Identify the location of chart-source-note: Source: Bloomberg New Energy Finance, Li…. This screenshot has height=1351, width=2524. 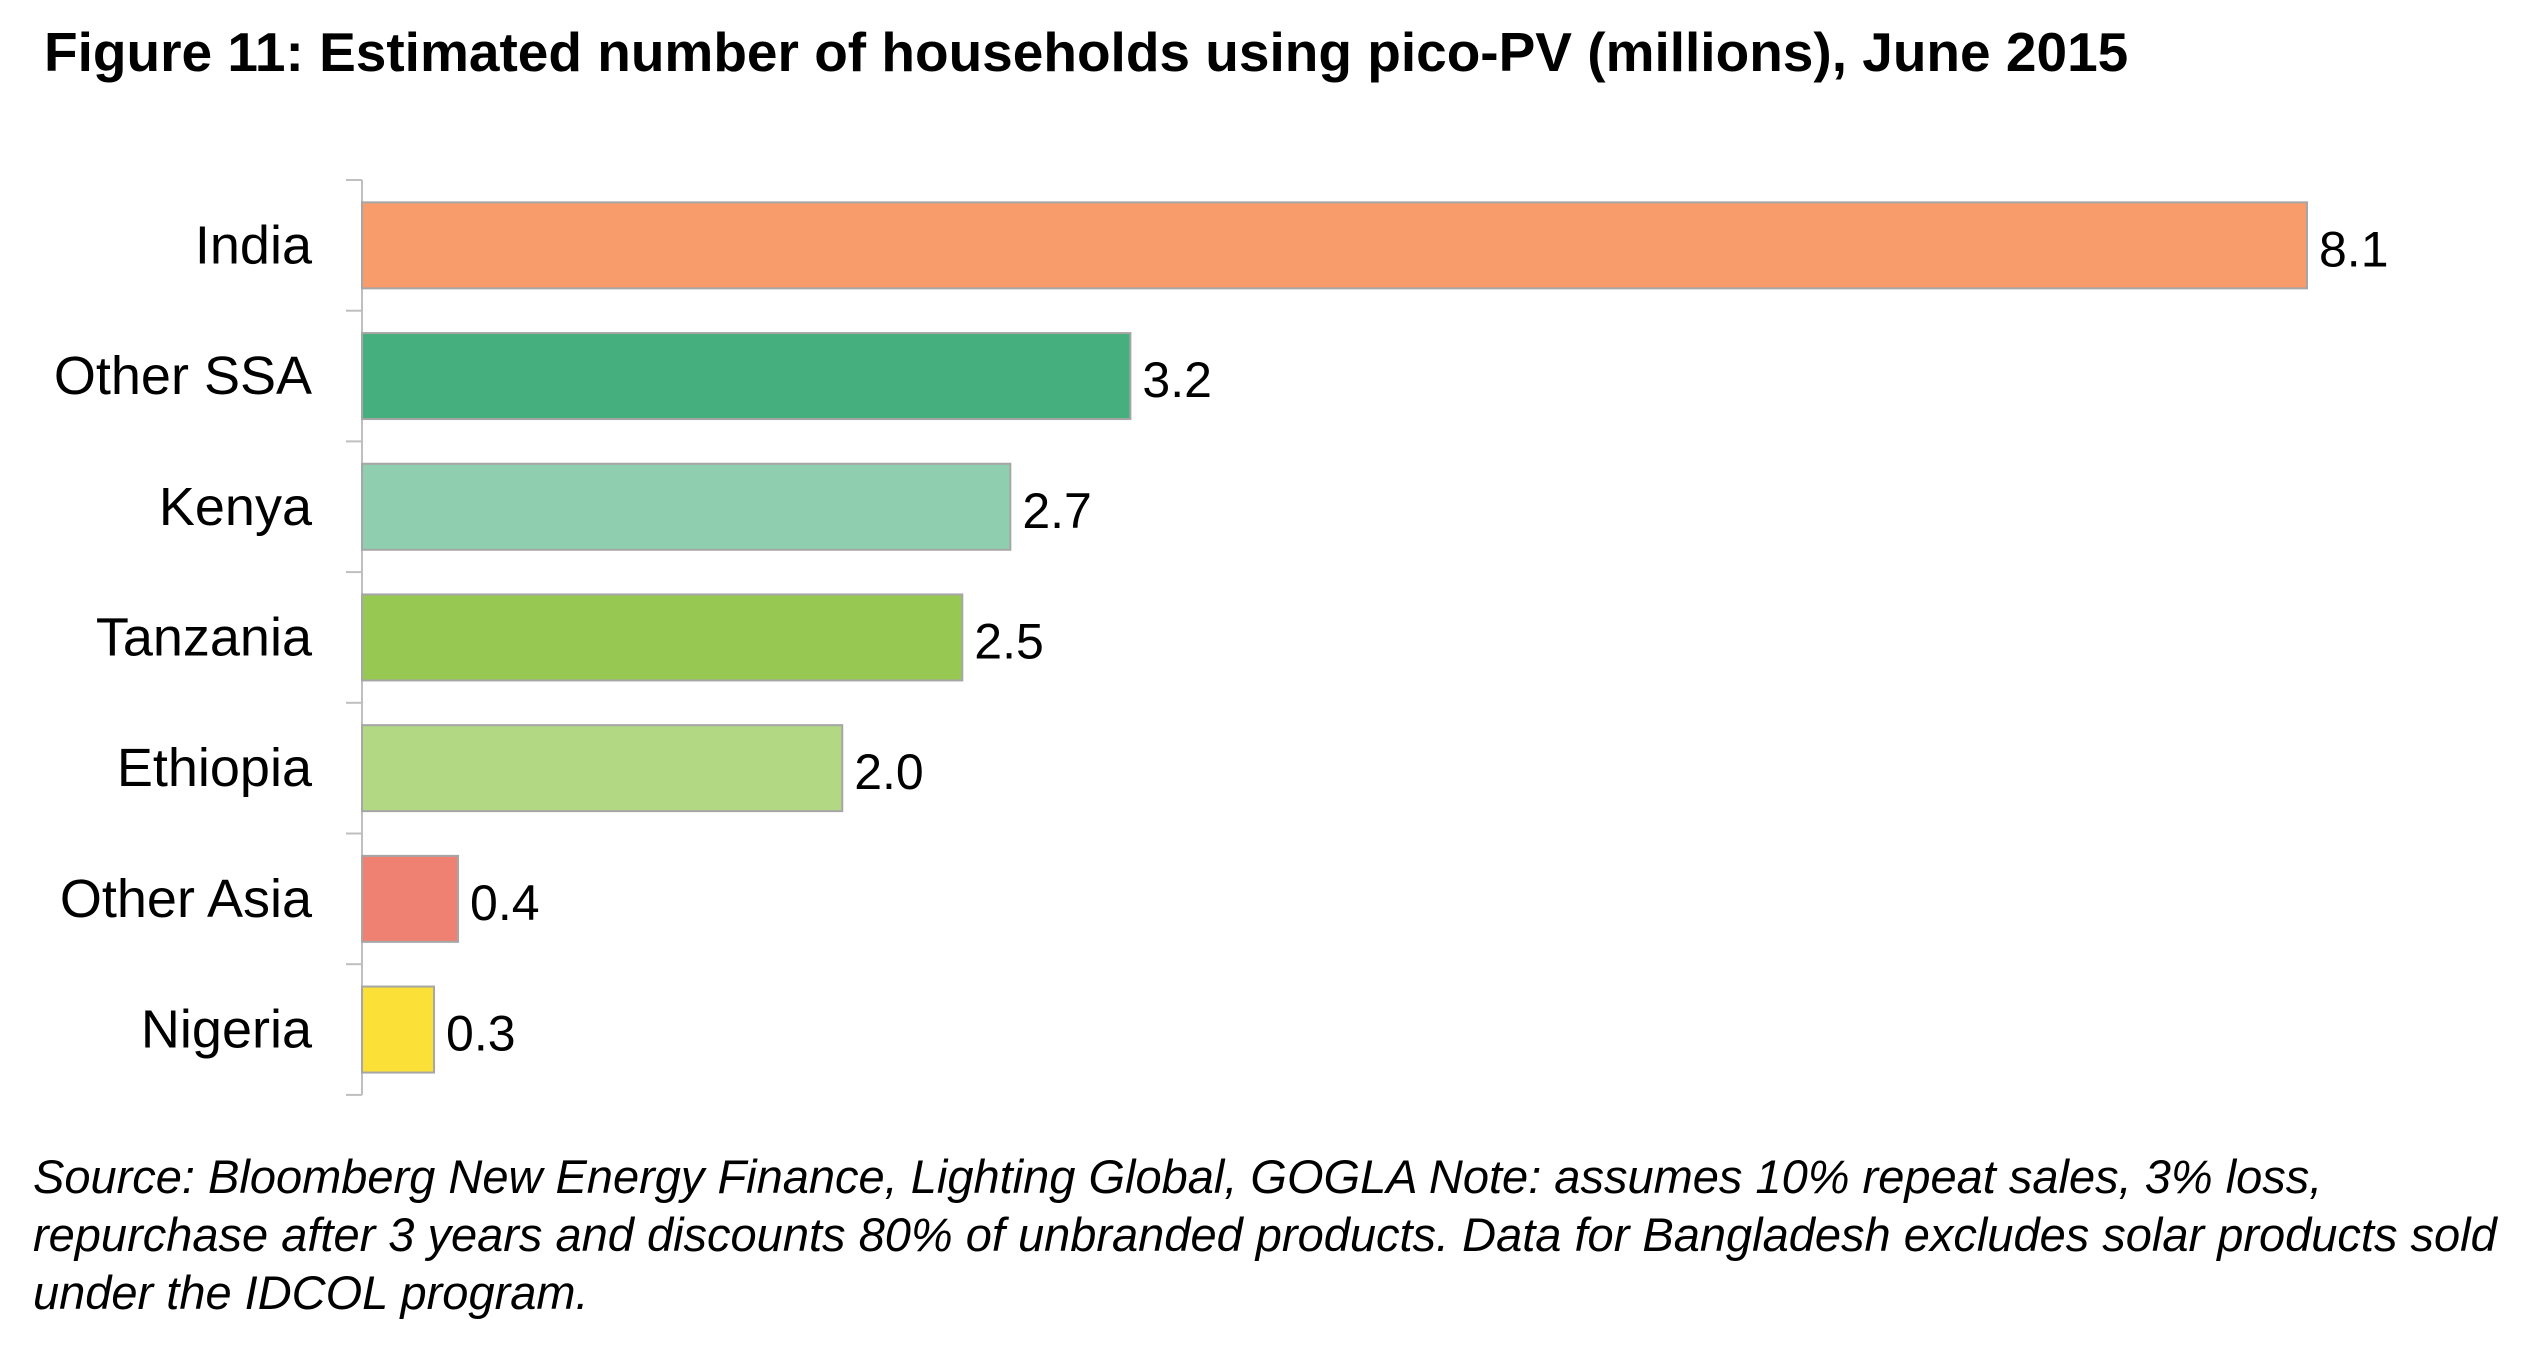
(1265, 1234).